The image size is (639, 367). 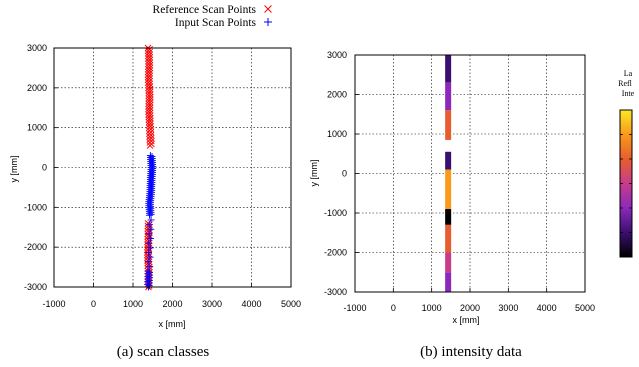 What do you see at coordinates (625, 83) in the screenshot?
I see `colorbar-label-line-2: Refl` at bounding box center [625, 83].